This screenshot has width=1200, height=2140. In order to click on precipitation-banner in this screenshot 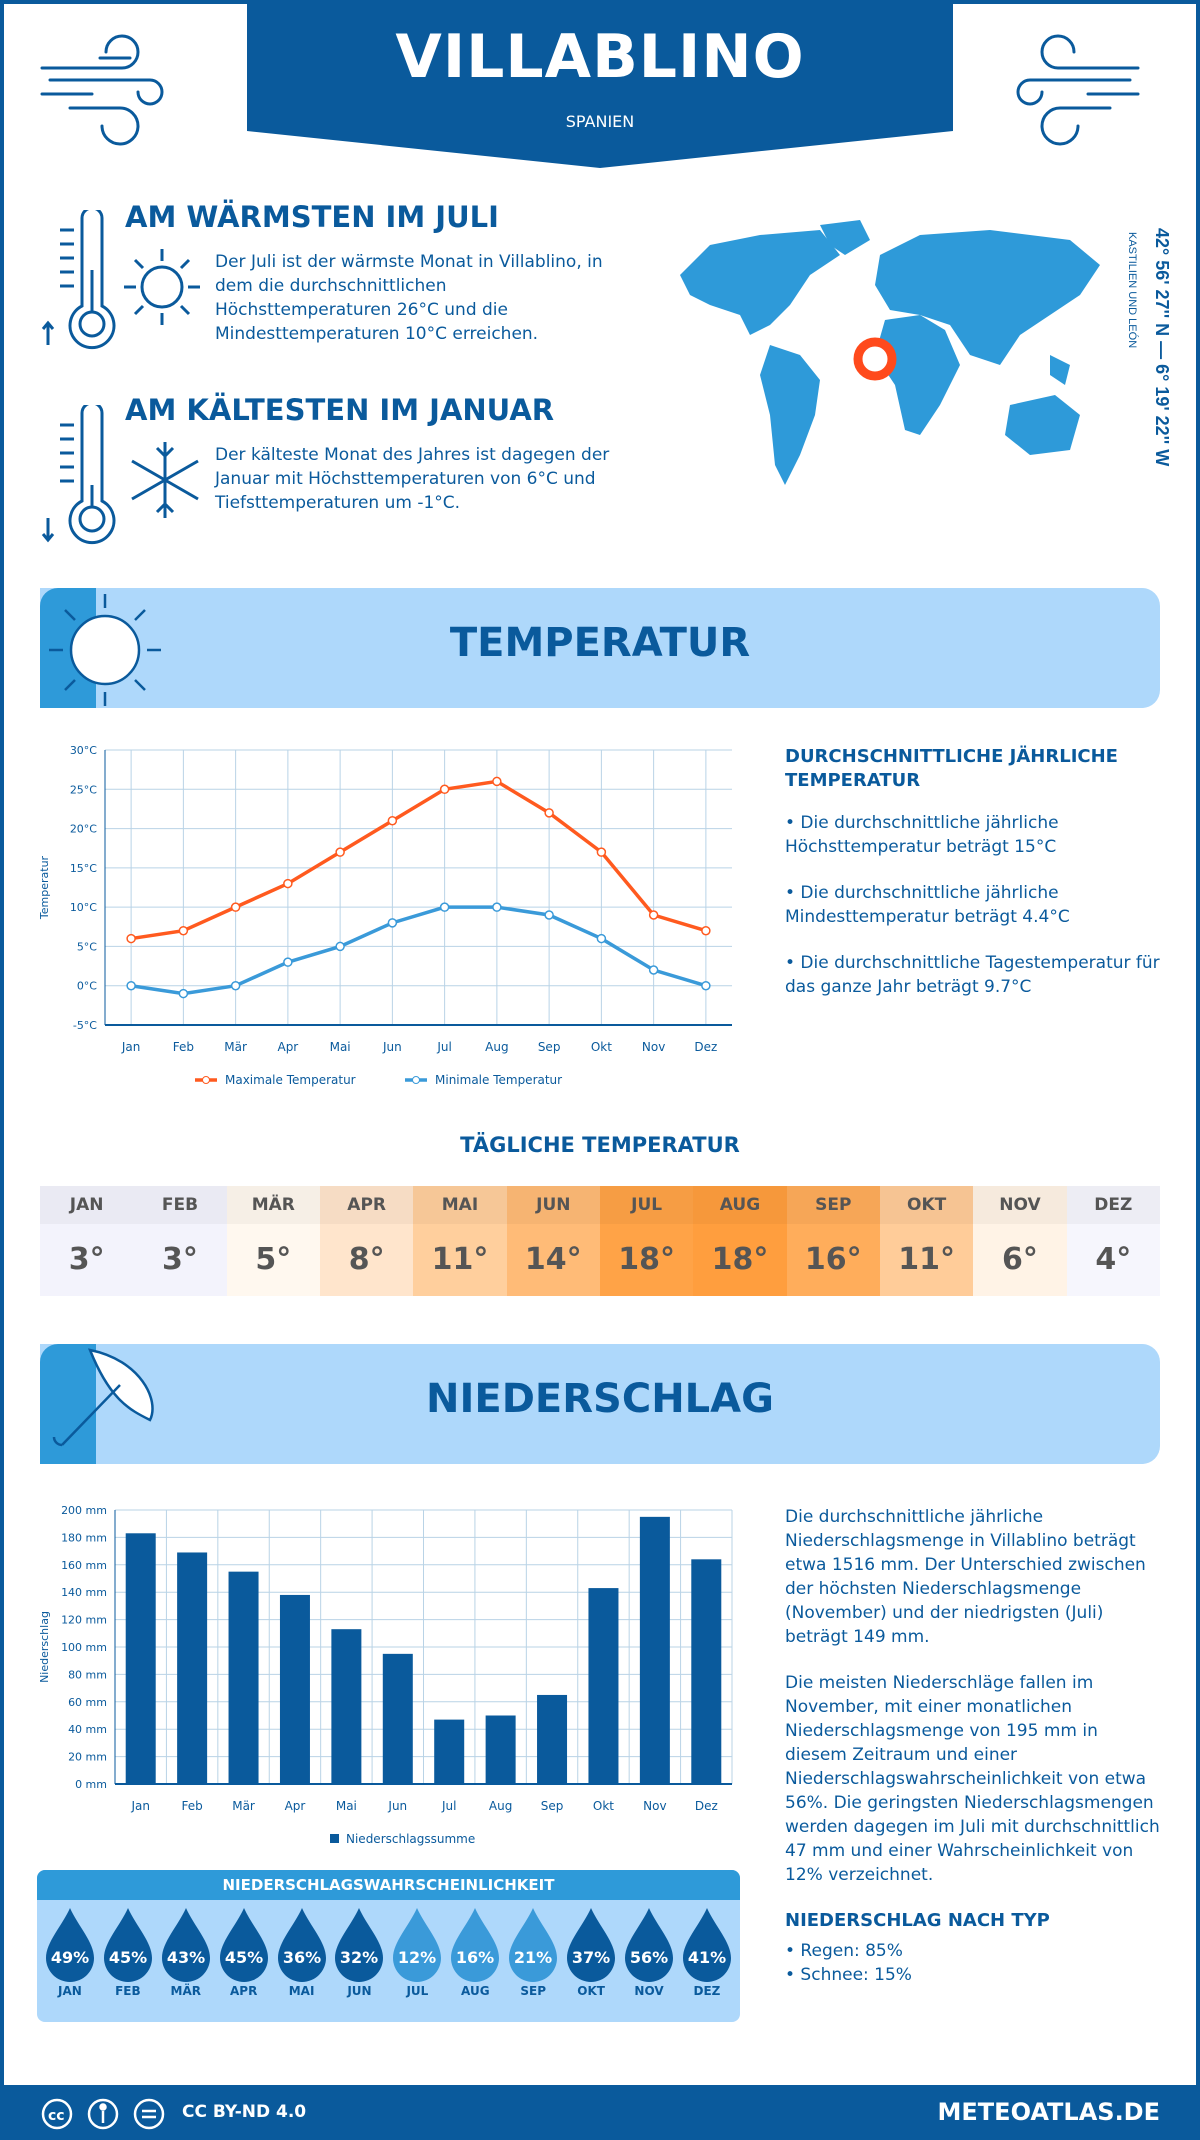, I will do `click(600, 1404)`.